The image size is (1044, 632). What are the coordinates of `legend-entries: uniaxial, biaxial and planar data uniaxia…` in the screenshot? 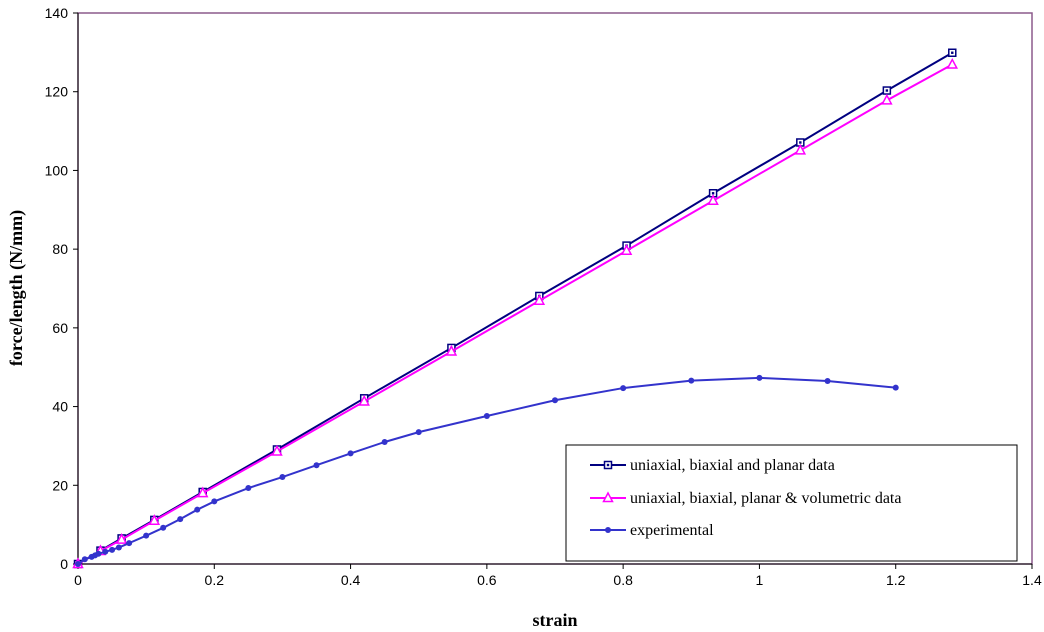 It's located at (745, 498).